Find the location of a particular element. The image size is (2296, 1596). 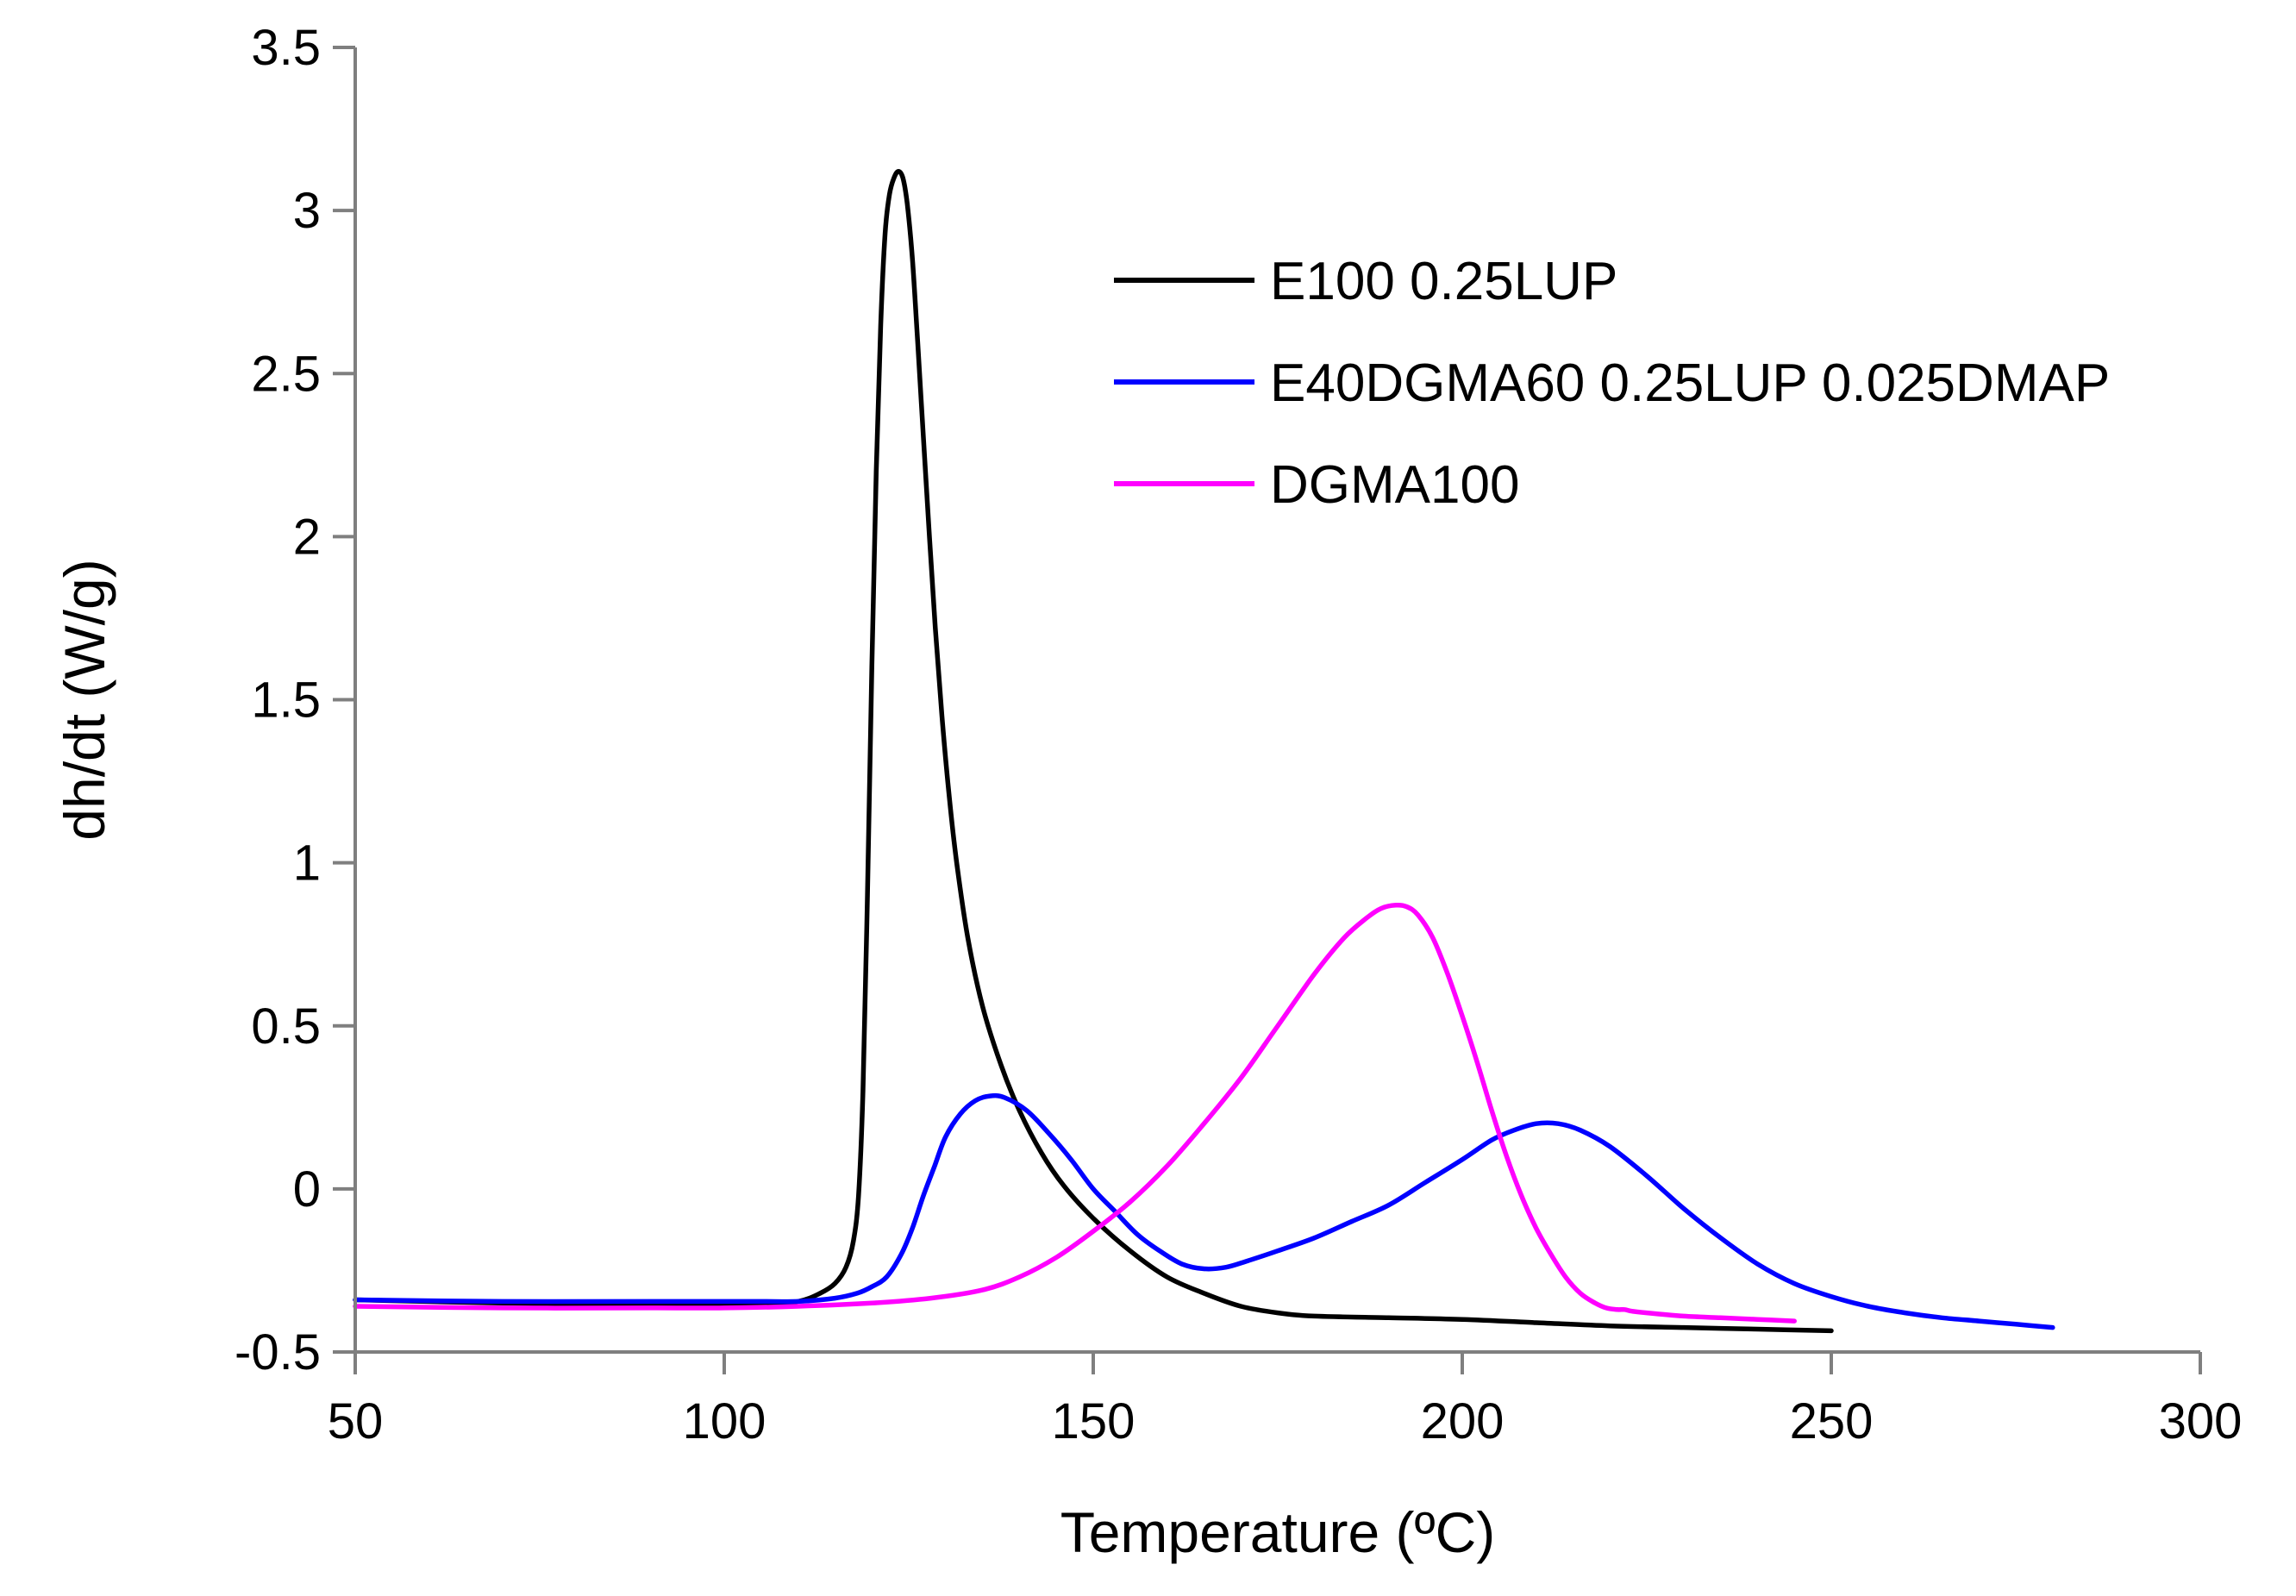

x-tick-label: 200 is located at coordinates (1463, 1421).